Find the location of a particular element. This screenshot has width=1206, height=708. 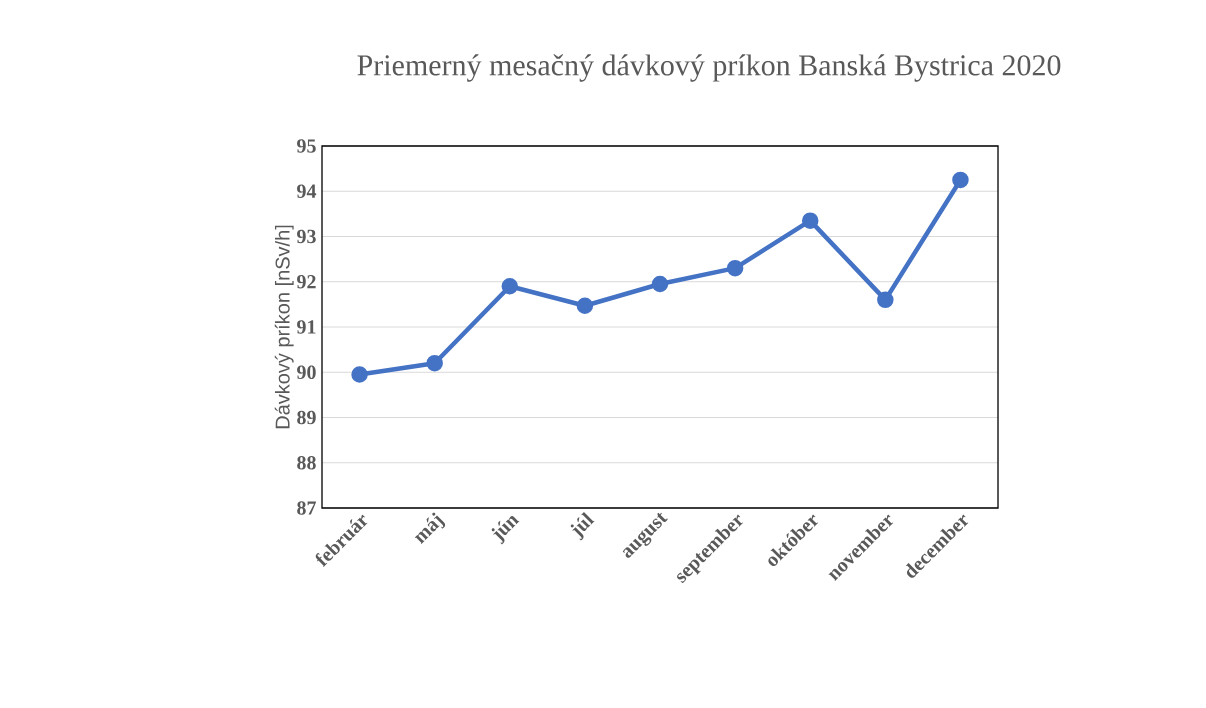

y-tick-label: 95 is located at coordinates (306, 146).